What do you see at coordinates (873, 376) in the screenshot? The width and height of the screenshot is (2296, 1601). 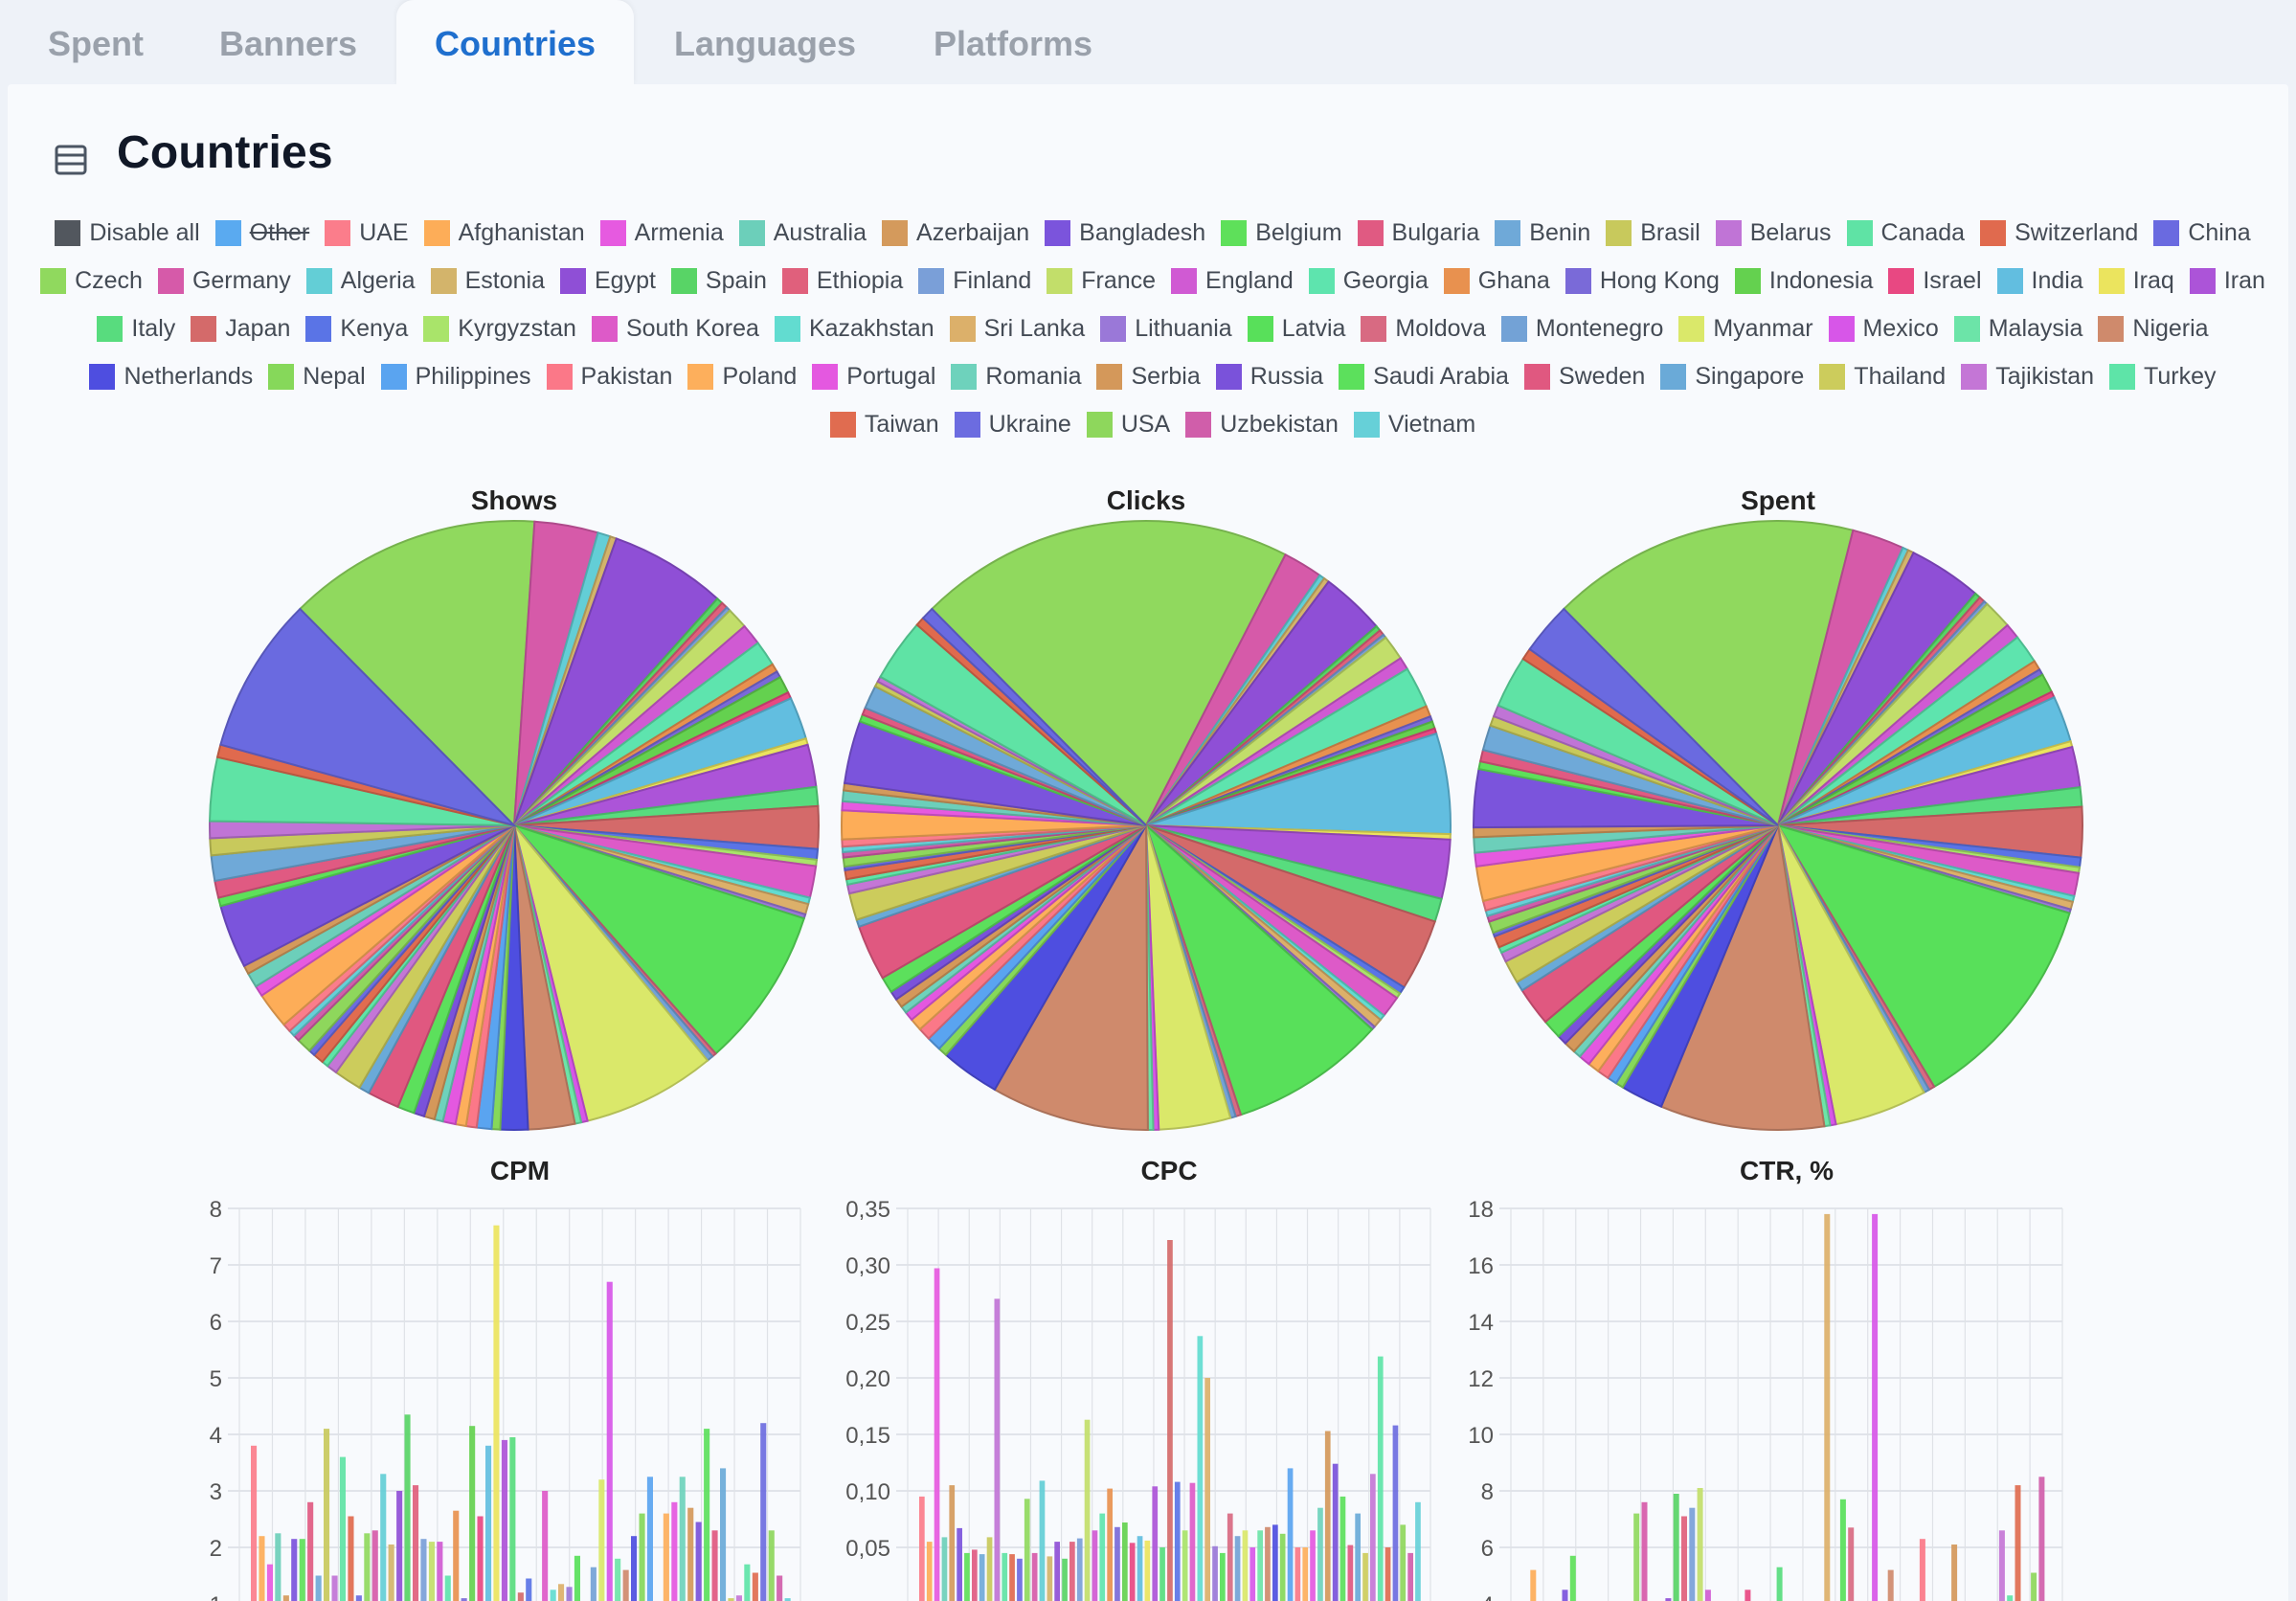 I see `legend-item: Portugal` at bounding box center [873, 376].